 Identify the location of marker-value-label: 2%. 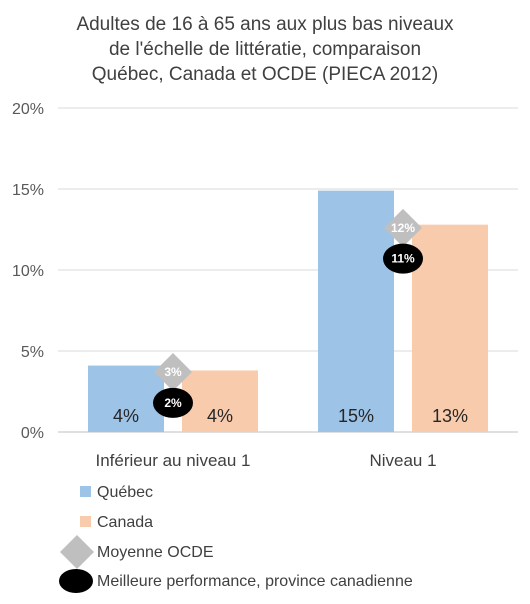
(173, 403).